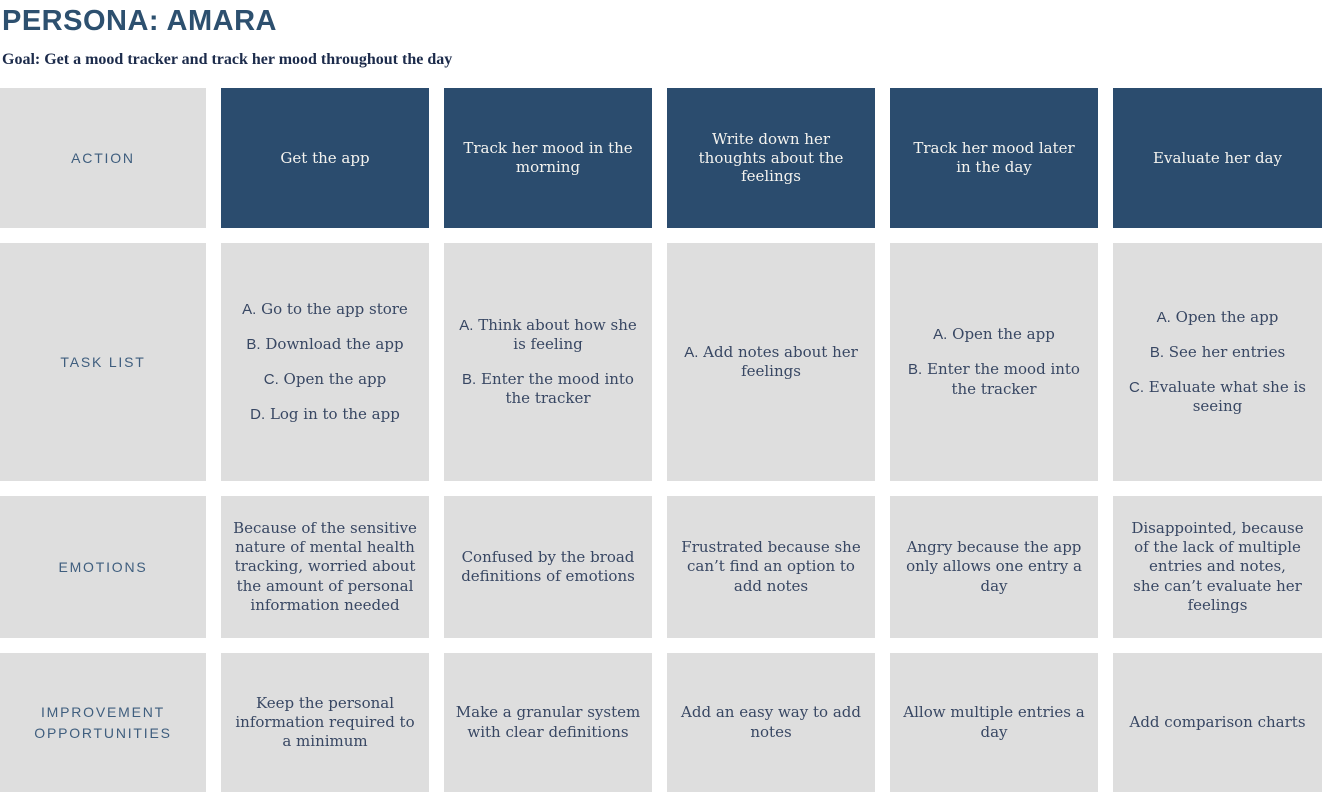  What do you see at coordinates (103, 722) in the screenshot?
I see `row-label-improvement-opportunities: IMPROVEMENT OPPORTUNITIES` at bounding box center [103, 722].